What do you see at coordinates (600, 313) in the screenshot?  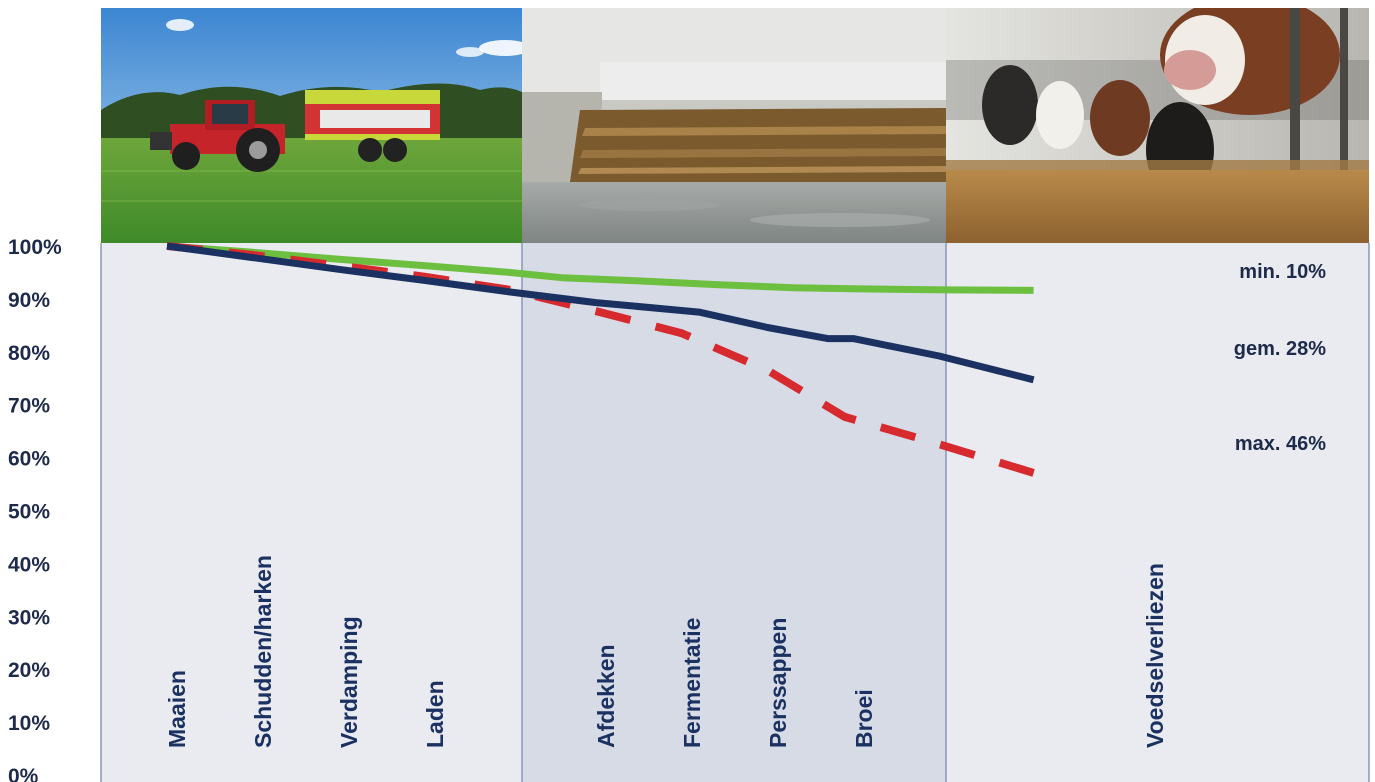 I see `series-line-gem` at bounding box center [600, 313].